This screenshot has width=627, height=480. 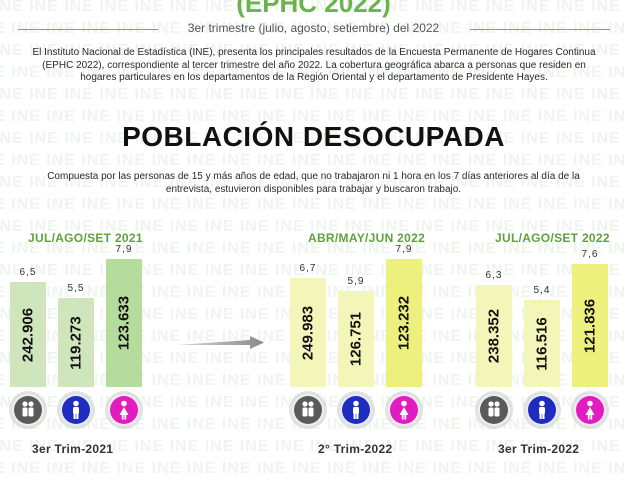 I want to click on bar-total: 242.906, so click(x=28, y=334).